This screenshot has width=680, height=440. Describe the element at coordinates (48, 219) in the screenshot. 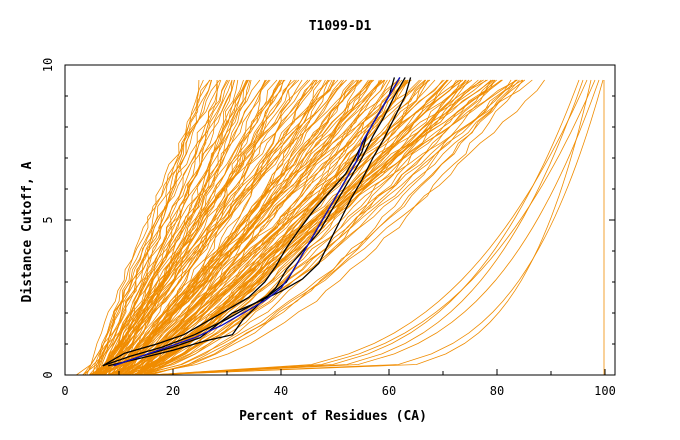

I see `y-tick-label: 5` at that location.